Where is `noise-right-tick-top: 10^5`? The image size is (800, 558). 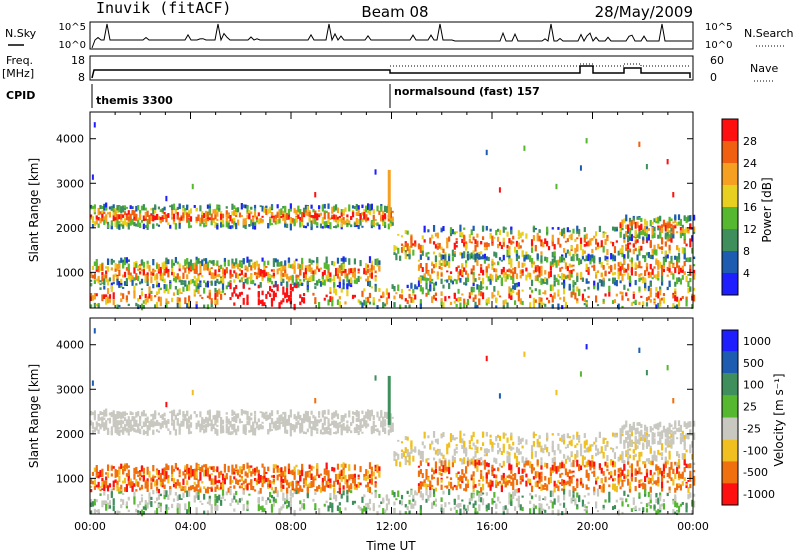 noise-right-tick-top: 10^5 is located at coordinates (718, 27).